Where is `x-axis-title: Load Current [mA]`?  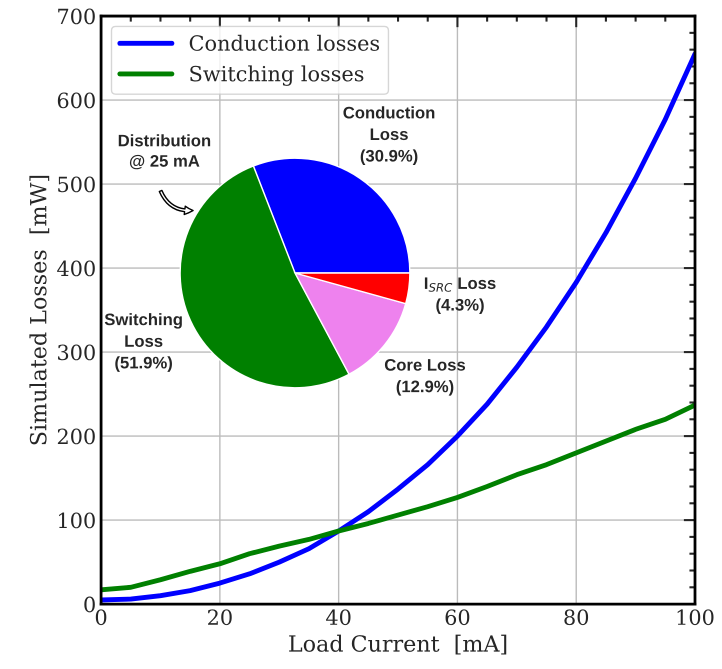 x-axis-title: Load Current [mA] is located at coordinates (397, 644).